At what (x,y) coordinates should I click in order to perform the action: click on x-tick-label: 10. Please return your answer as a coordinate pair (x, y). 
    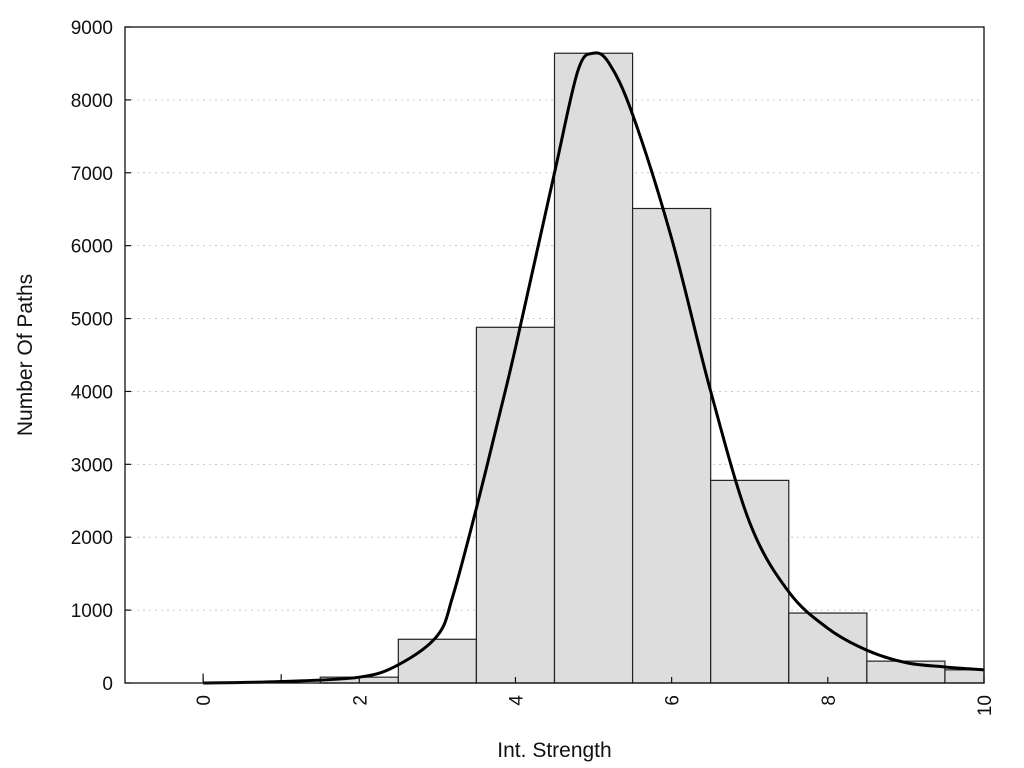
    Looking at the image, I should click on (985, 705).